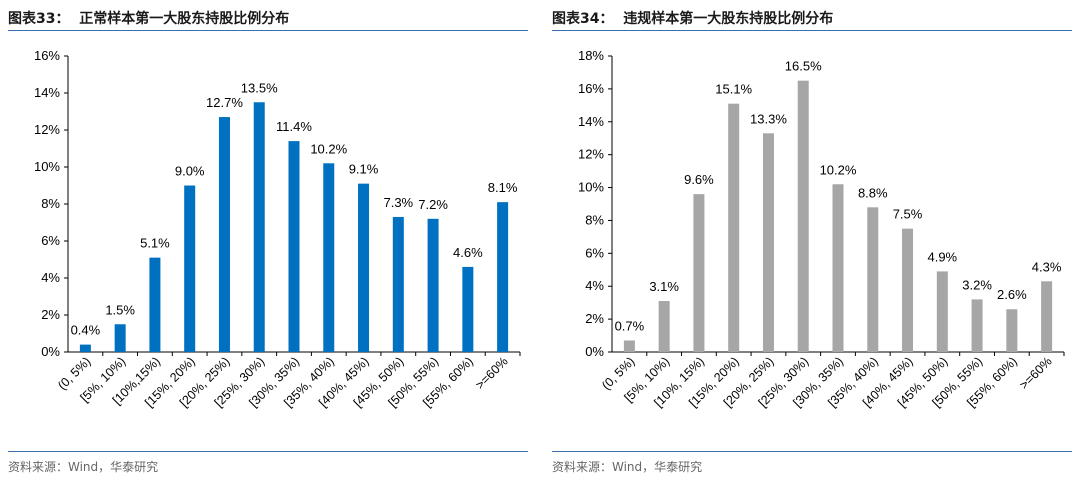 This screenshot has height=485, width=1080. I want to click on data-label: 8.1%, so click(503, 187).